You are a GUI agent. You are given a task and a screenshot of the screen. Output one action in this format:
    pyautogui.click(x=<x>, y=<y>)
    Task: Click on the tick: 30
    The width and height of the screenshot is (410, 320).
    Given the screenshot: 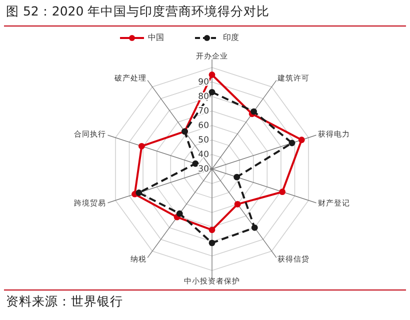 What is the action you would take?
    pyautogui.click(x=203, y=169)
    